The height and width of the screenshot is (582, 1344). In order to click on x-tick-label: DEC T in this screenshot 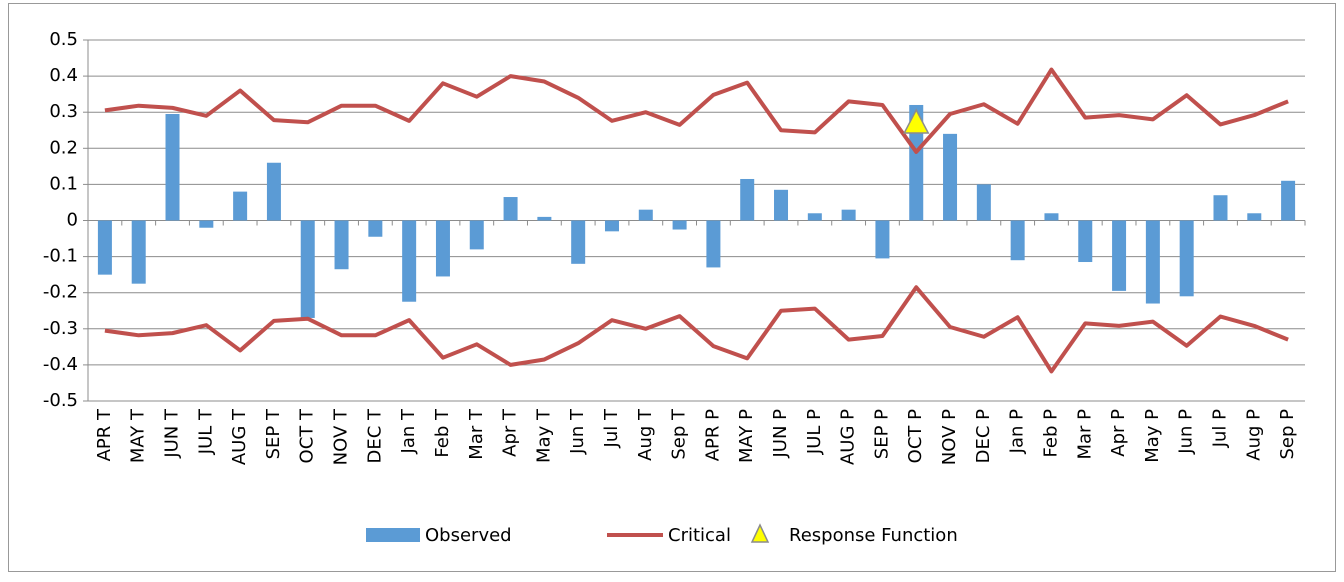, I will do `click(374, 436)`.